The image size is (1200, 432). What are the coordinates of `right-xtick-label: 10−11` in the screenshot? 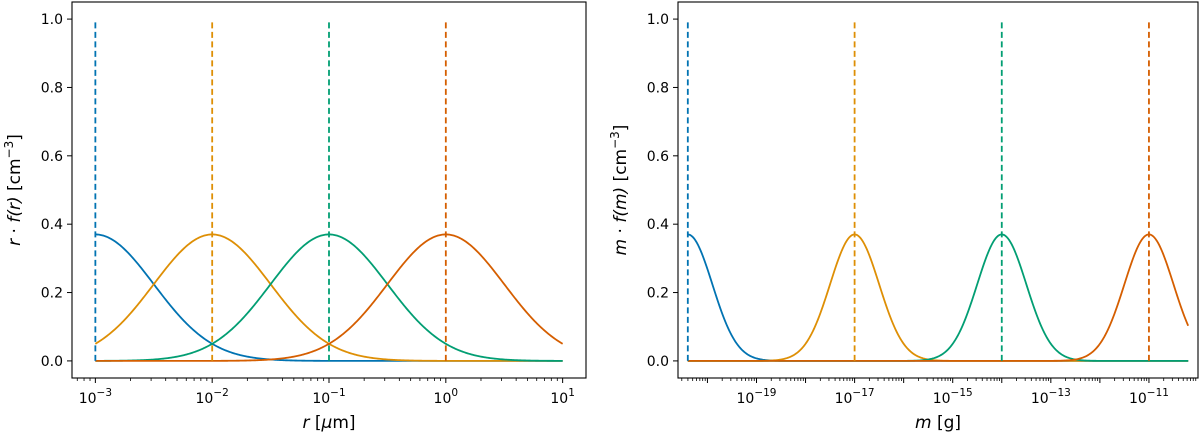 It's located at (1149, 397).